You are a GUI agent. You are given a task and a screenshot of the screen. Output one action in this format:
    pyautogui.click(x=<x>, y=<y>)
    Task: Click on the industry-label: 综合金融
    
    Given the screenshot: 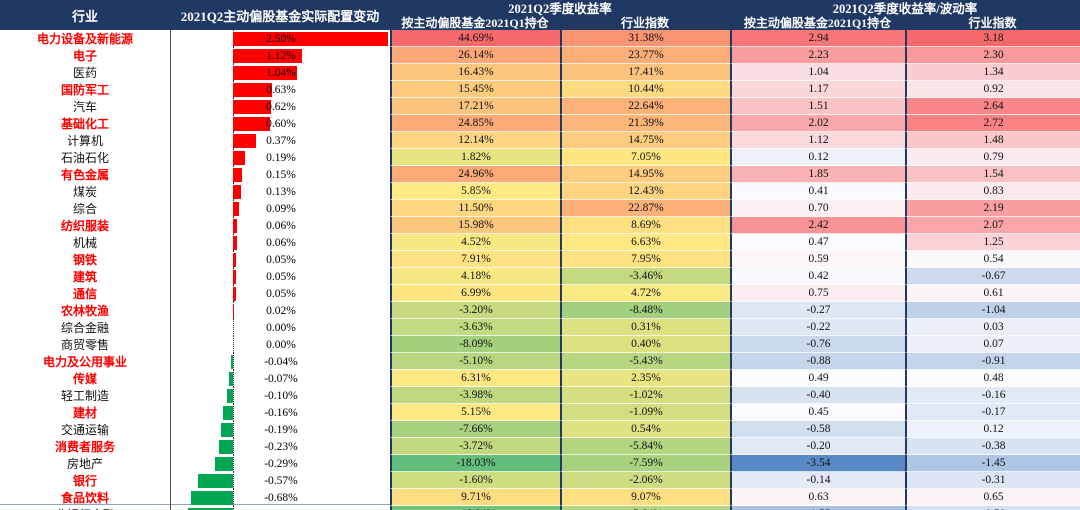 What is the action you would take?
    pyautogui.click(x=84, y=328)
    